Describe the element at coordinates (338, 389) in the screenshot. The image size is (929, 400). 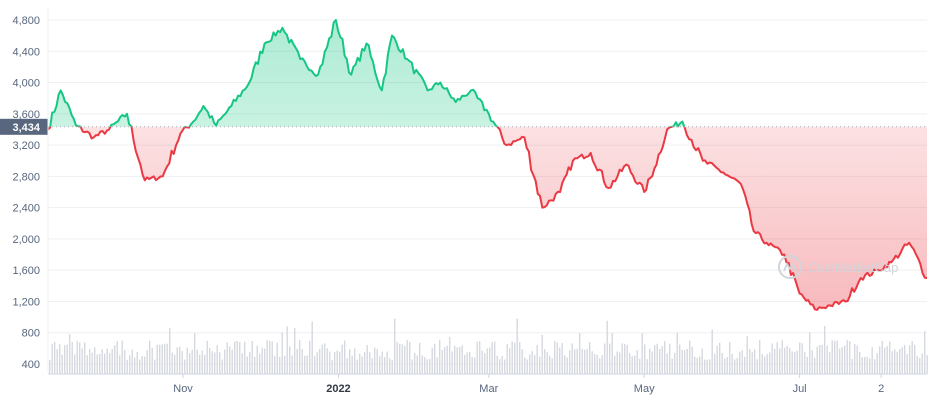
I see `x-tick-label: 2022` at that location.